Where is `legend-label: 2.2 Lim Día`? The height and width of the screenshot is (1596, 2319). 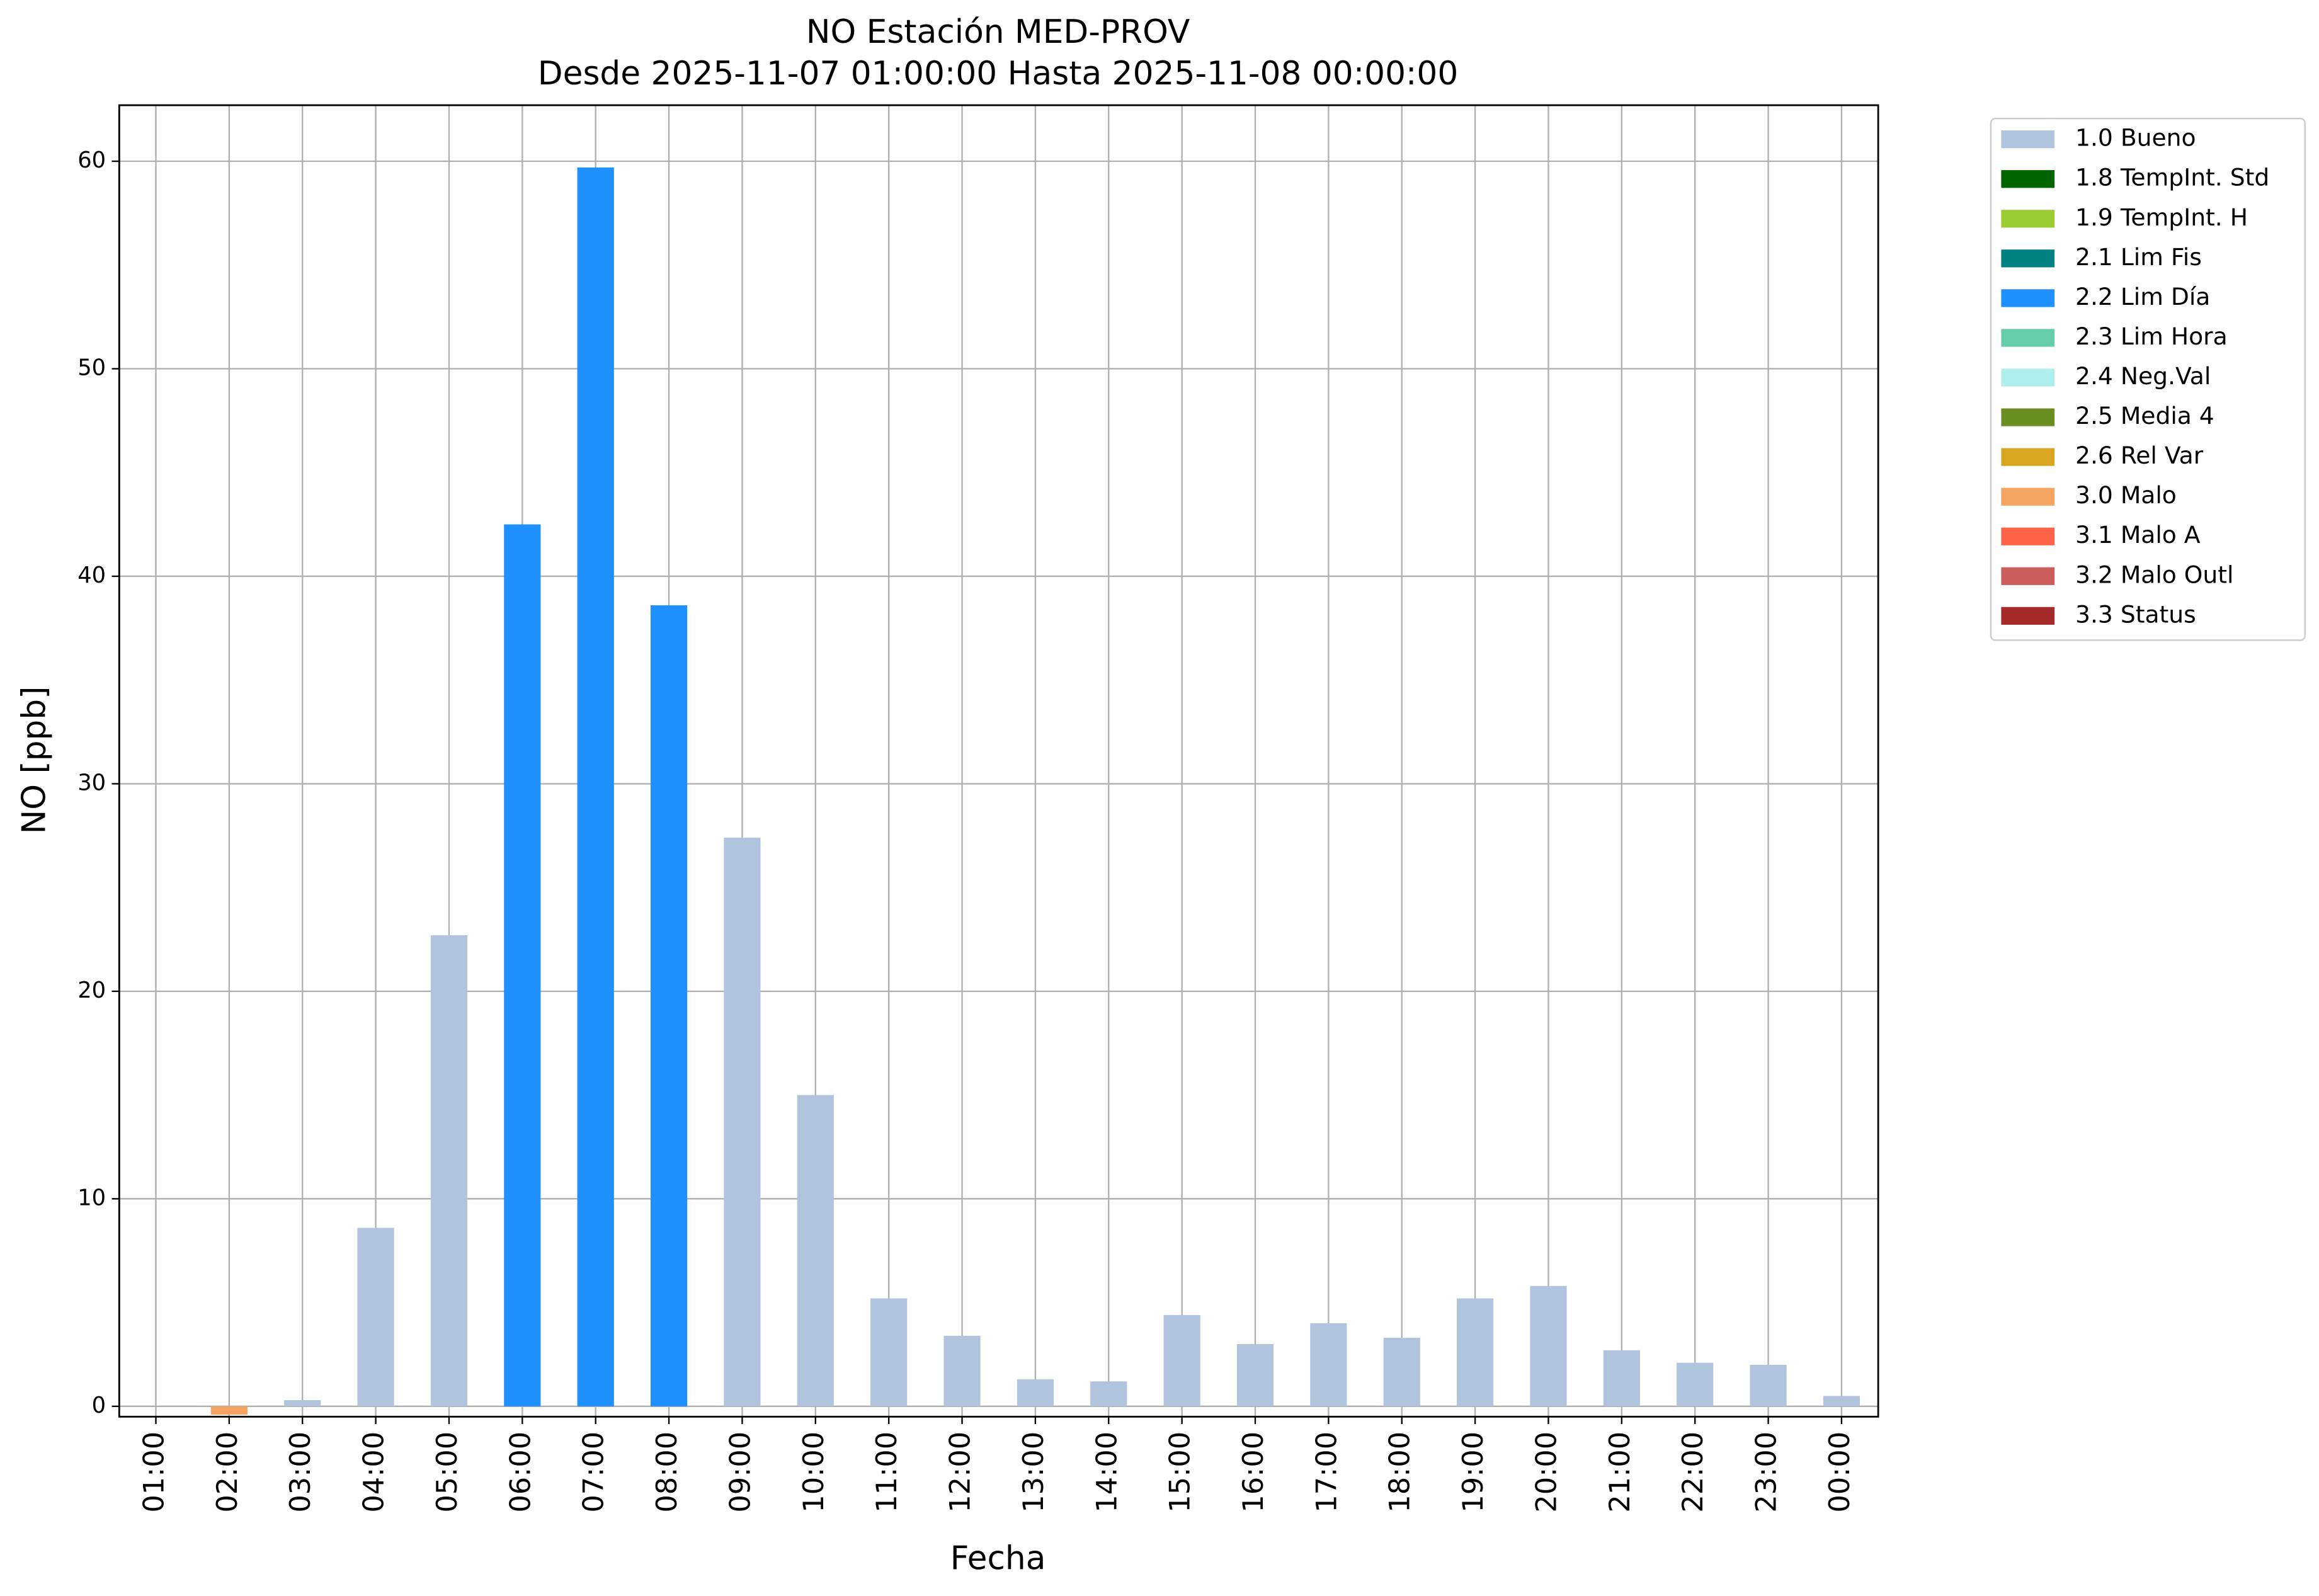
legend-label: 2.2 Lim Día is located at coordinates (2142, 297).